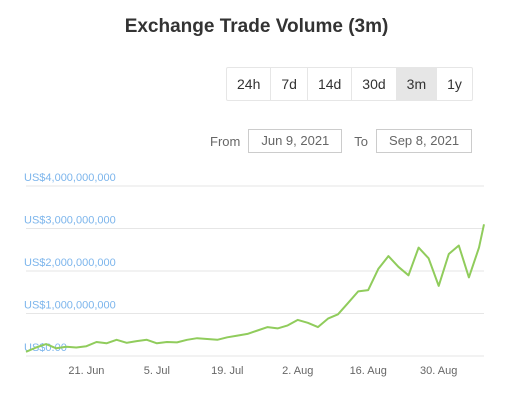 Image resolution: width=513 pixels, height=417 pixels. I want to click on range-button-14d: 14d, so click(330, 84).